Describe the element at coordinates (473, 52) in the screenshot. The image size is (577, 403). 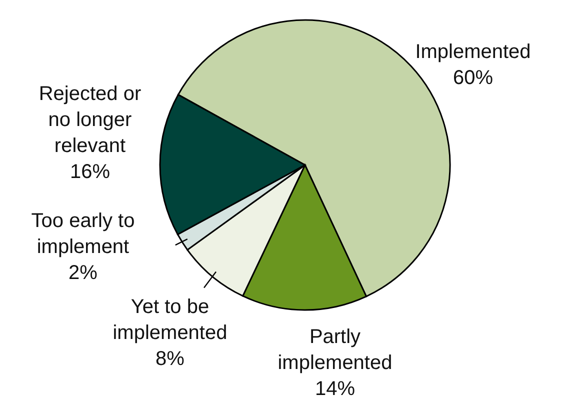
I see `slice-label: Implemented` at that location.